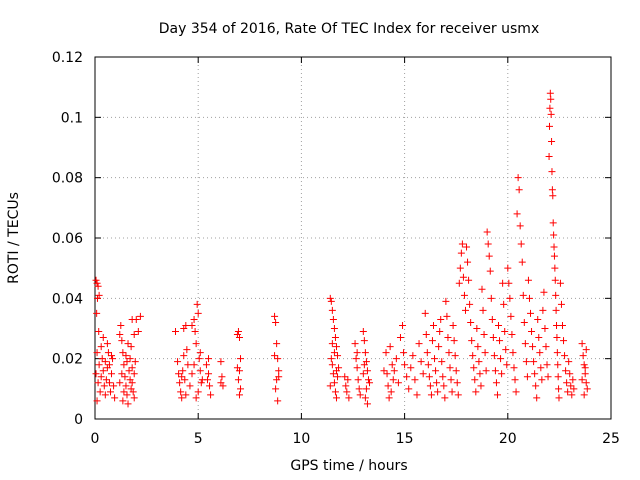 The image size is (640, 480). Describe the element at coordinates (611, 439) in the screenshot. I see `x-tick-label: 25` at that location.